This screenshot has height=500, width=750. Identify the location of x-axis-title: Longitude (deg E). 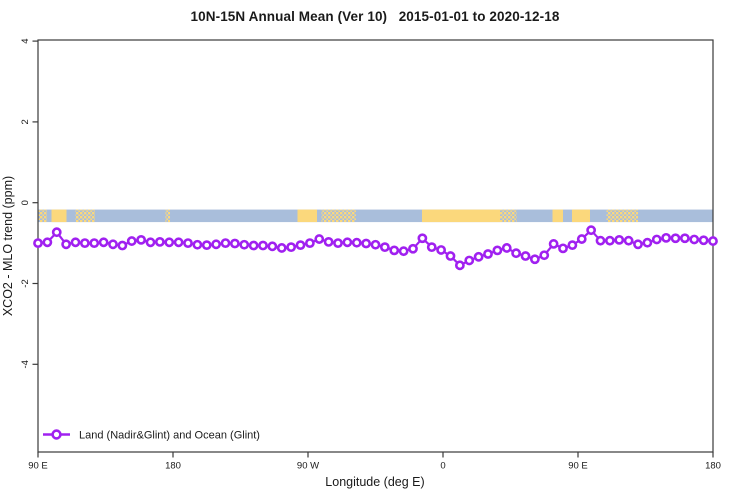
(375, 482).